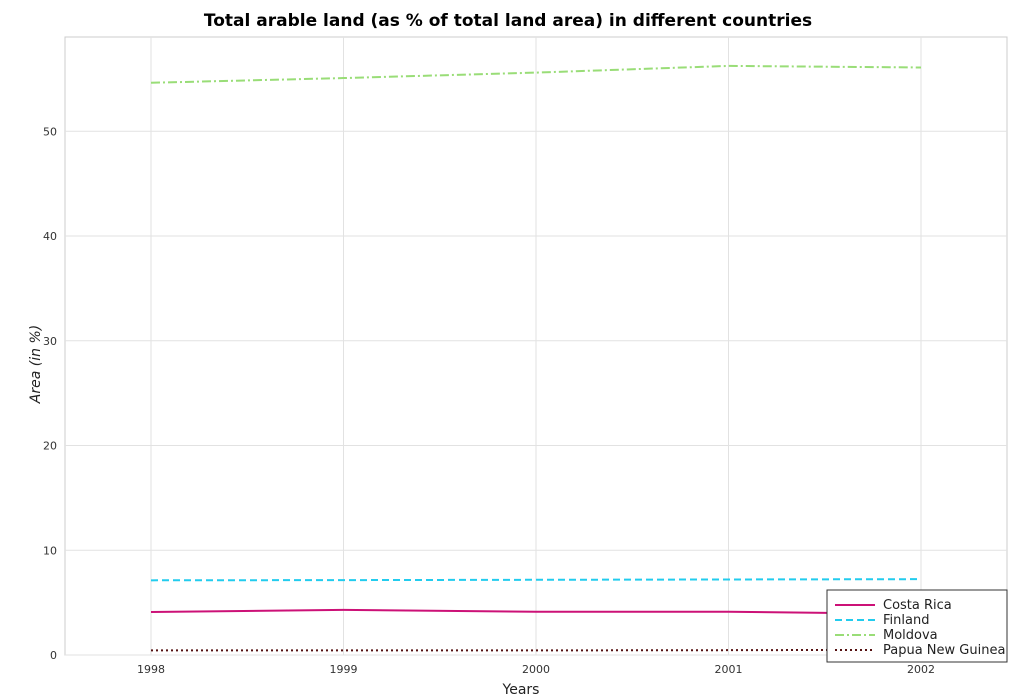 This screenshot has height=700, width=1016. What do you see at coordinates (521, 690) in the screenshot?
I see `x-axis-label: Years` at bounding box center [521, 690].